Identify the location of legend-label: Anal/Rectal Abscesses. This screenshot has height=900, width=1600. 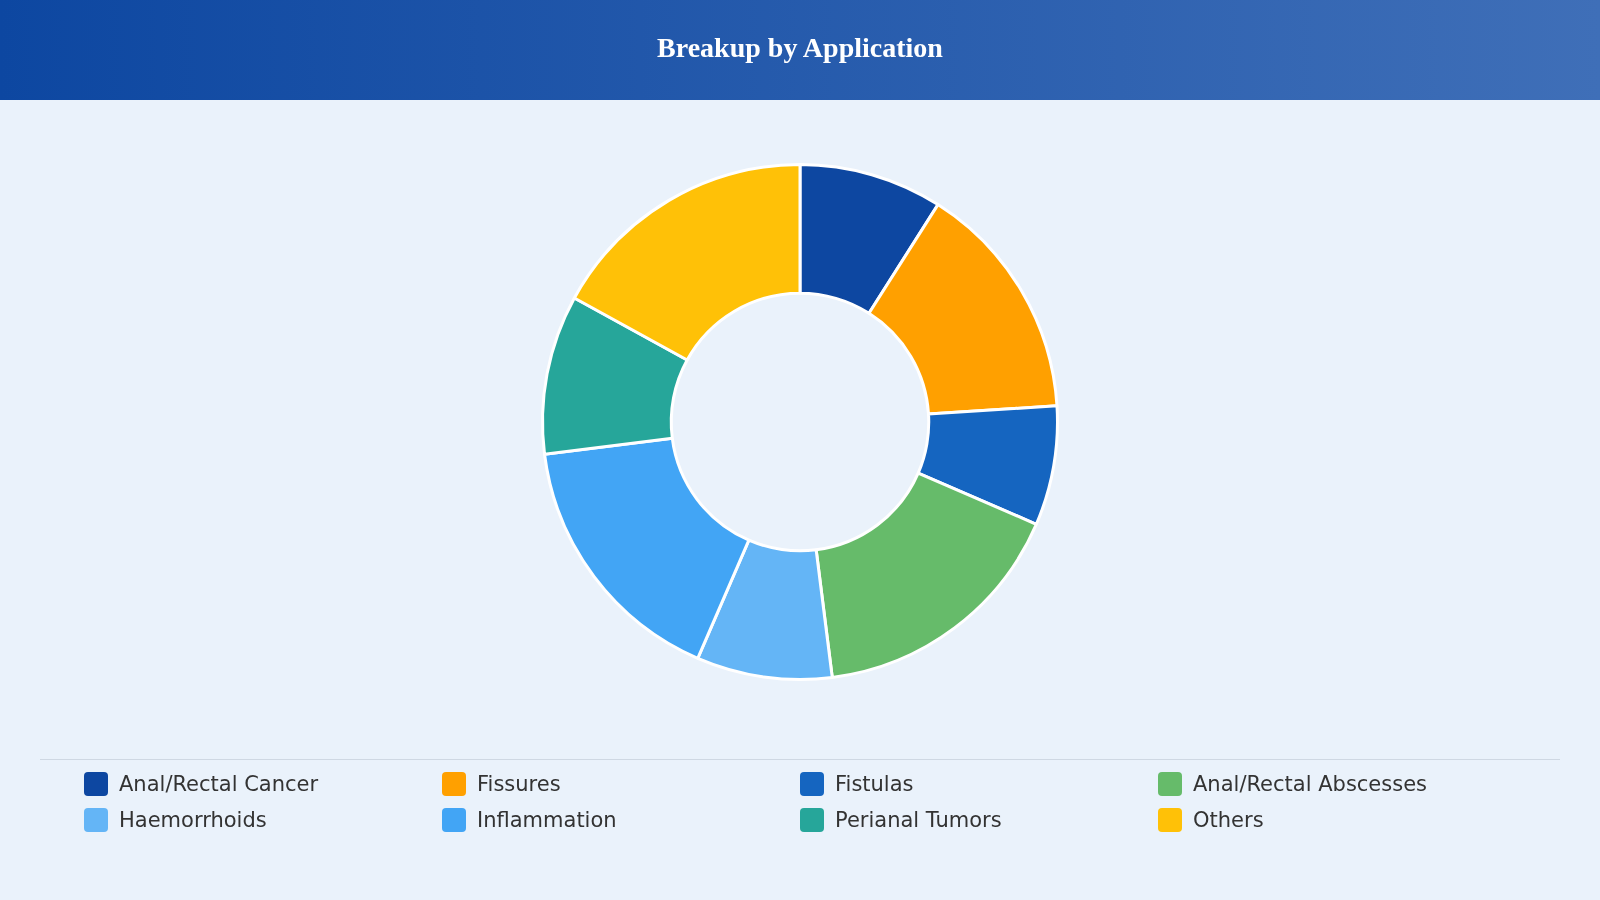
(1310, 784).